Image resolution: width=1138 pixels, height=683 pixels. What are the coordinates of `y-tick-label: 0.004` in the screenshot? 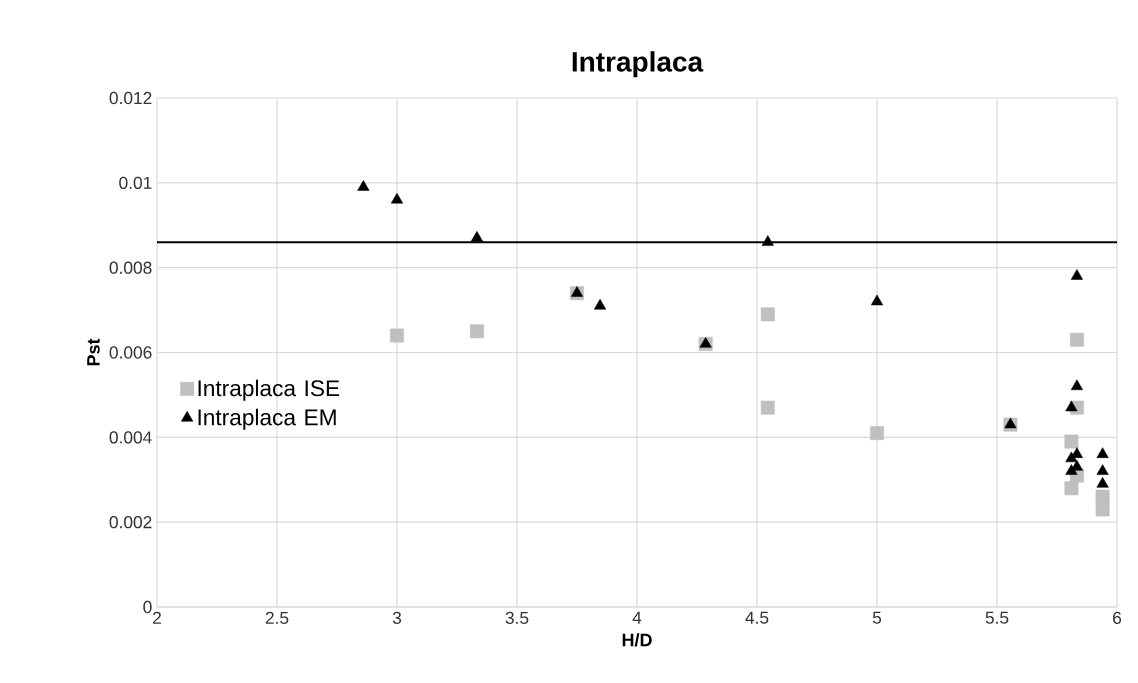 It's located at (130, 437).